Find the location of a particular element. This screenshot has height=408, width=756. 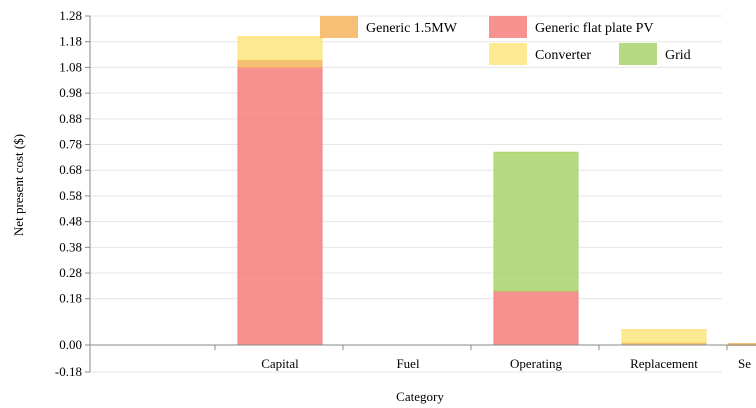

x-tick-label: Replacement is located at coordinates (664, 363).